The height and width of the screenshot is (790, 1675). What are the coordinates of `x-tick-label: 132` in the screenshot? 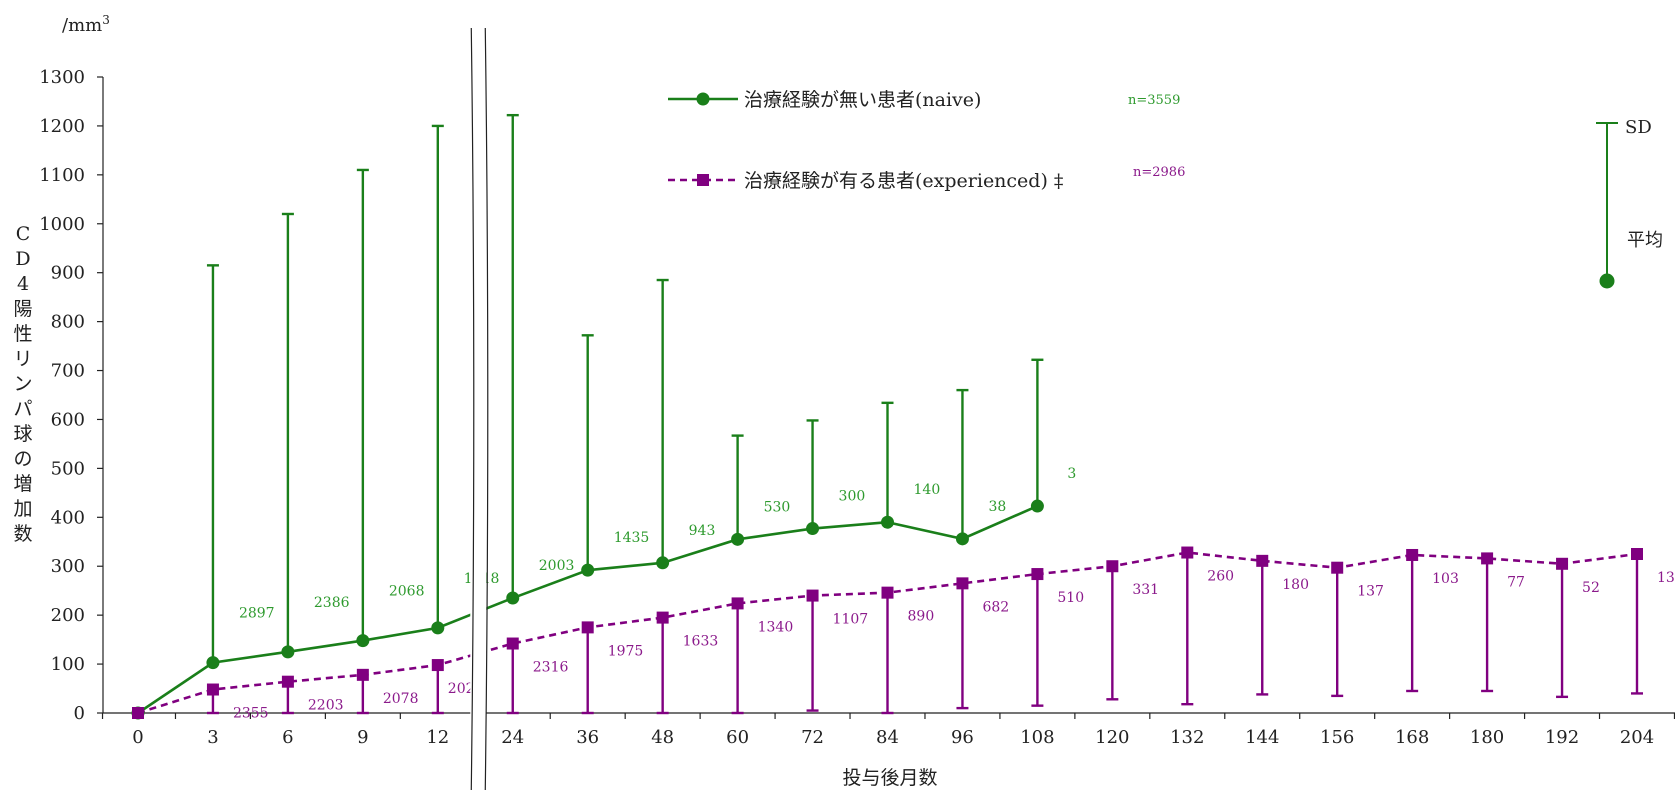 It's located at (1187, 737).